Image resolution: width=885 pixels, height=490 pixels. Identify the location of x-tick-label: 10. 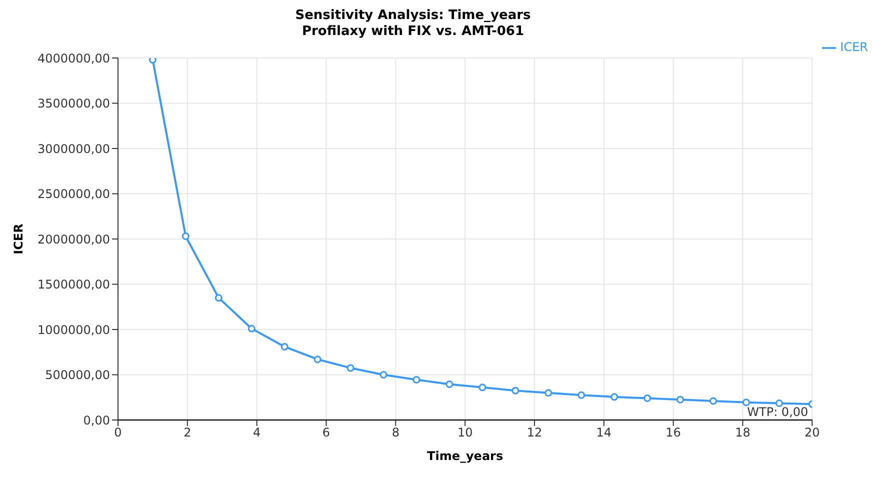
(465, 433).